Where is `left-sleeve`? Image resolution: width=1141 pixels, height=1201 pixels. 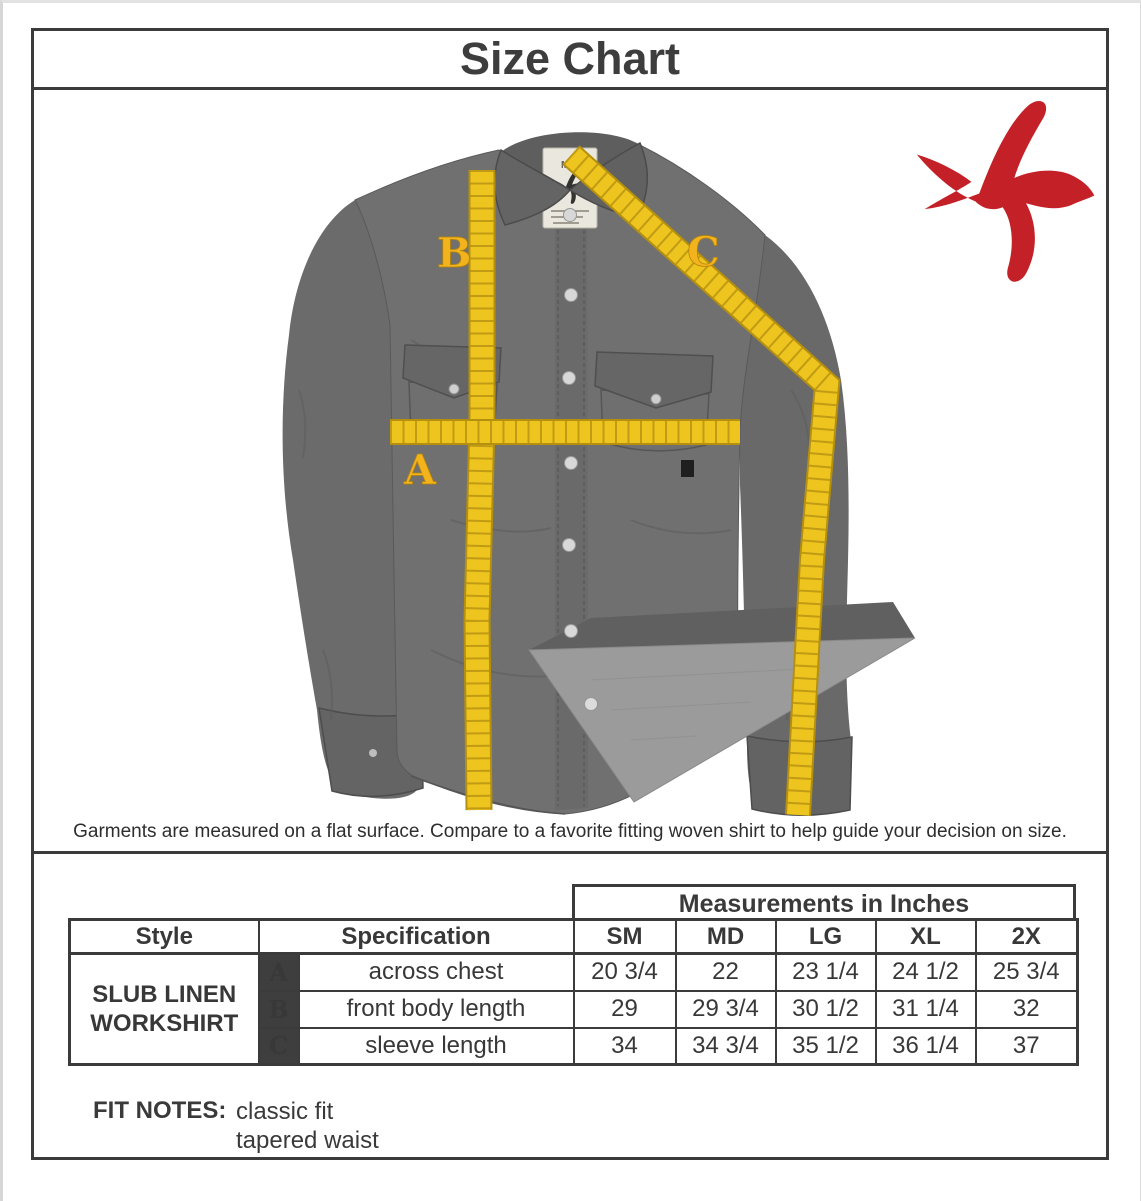
left-sleeve is located at coordinates (352, 499).